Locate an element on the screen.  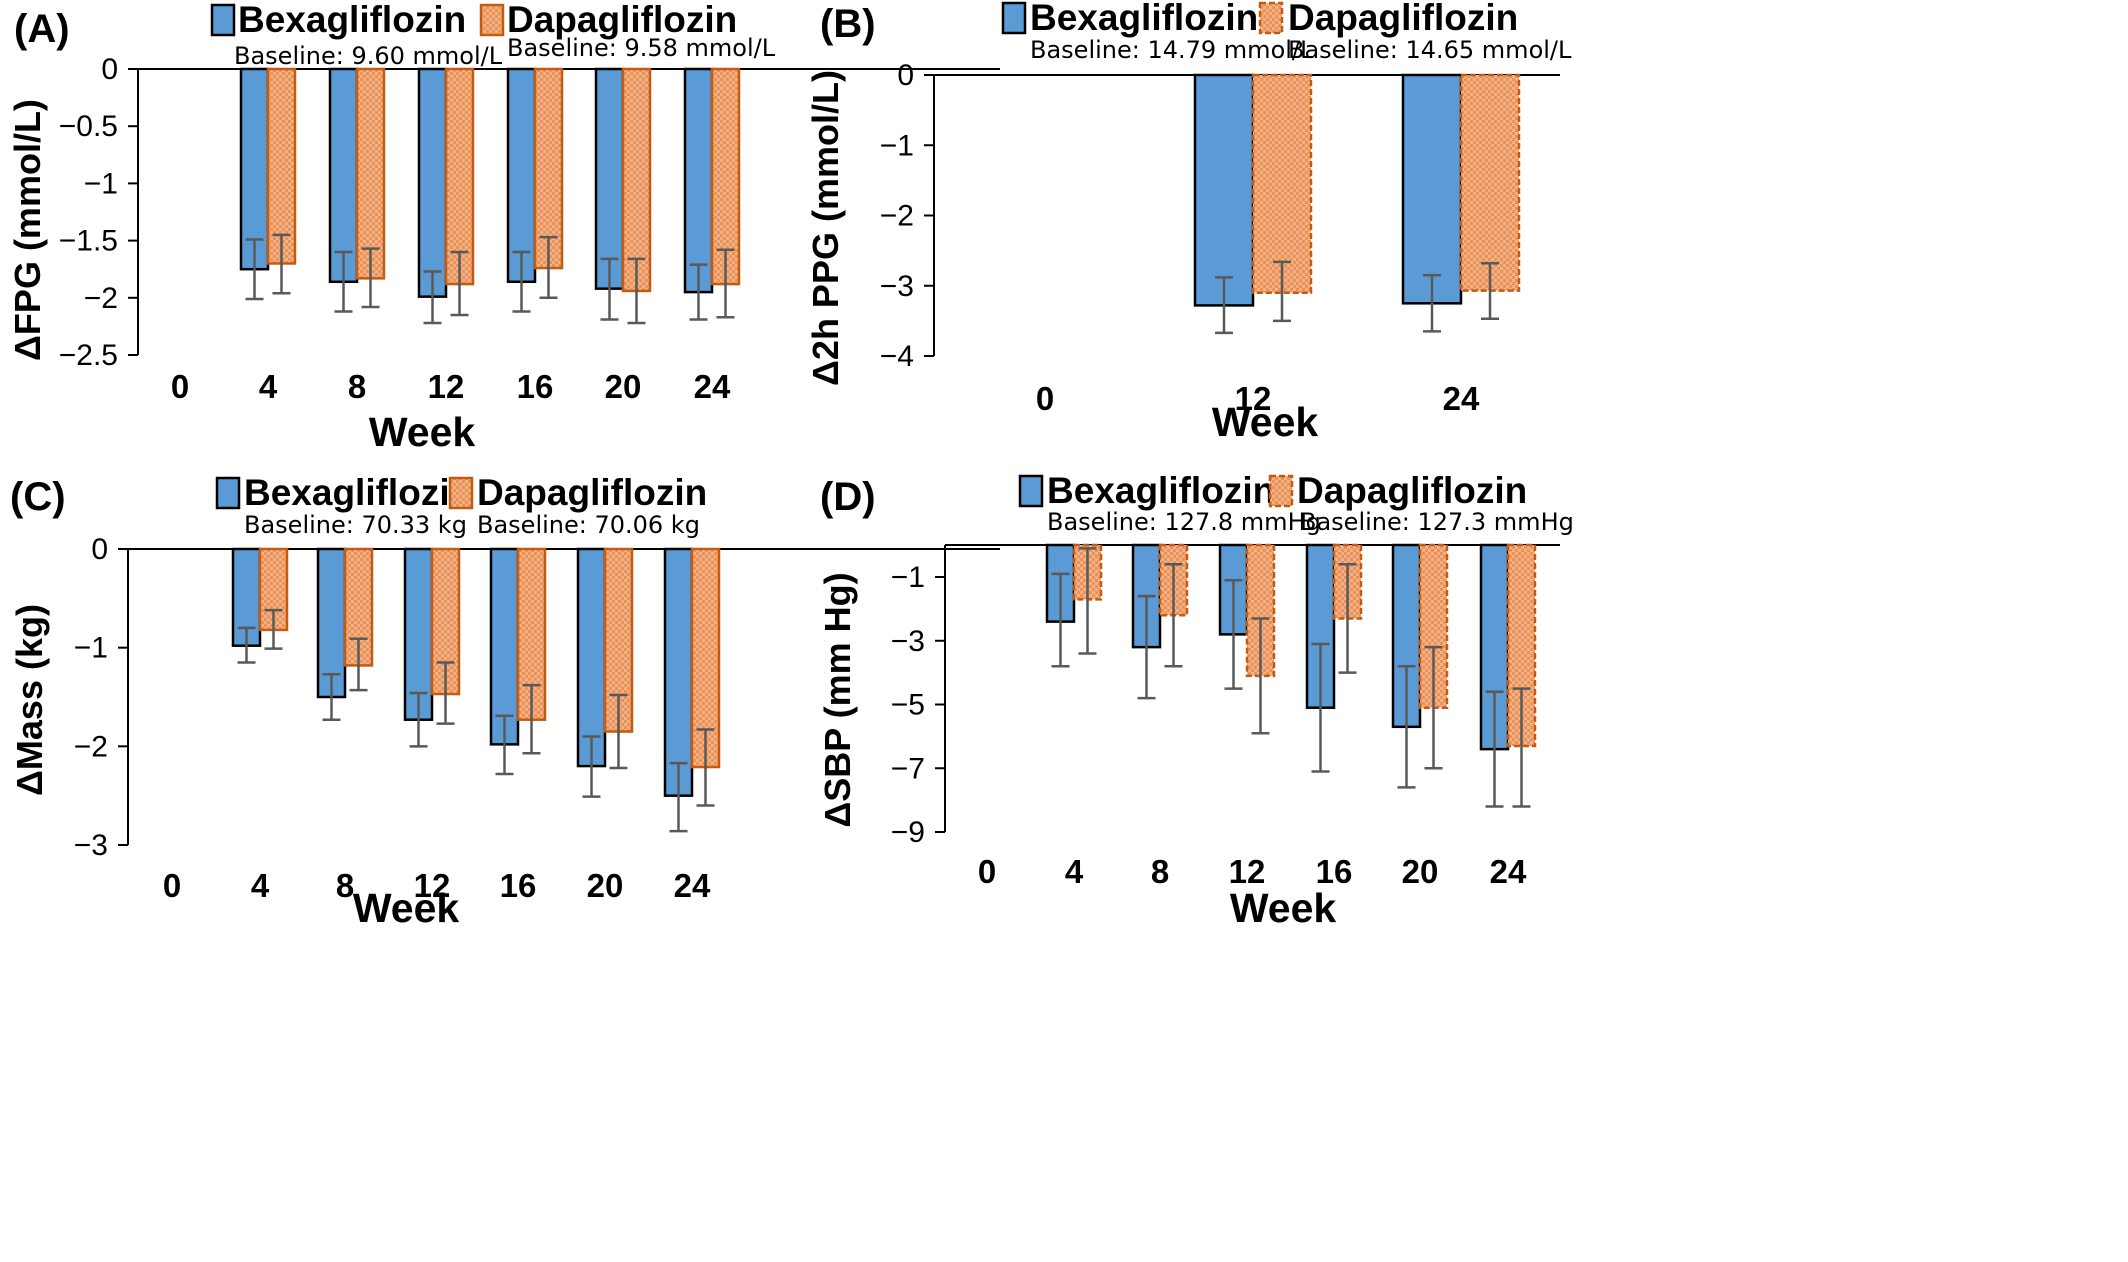
baseline-note: Baseline: 70.06 kg is located at coordinates (588, 525).